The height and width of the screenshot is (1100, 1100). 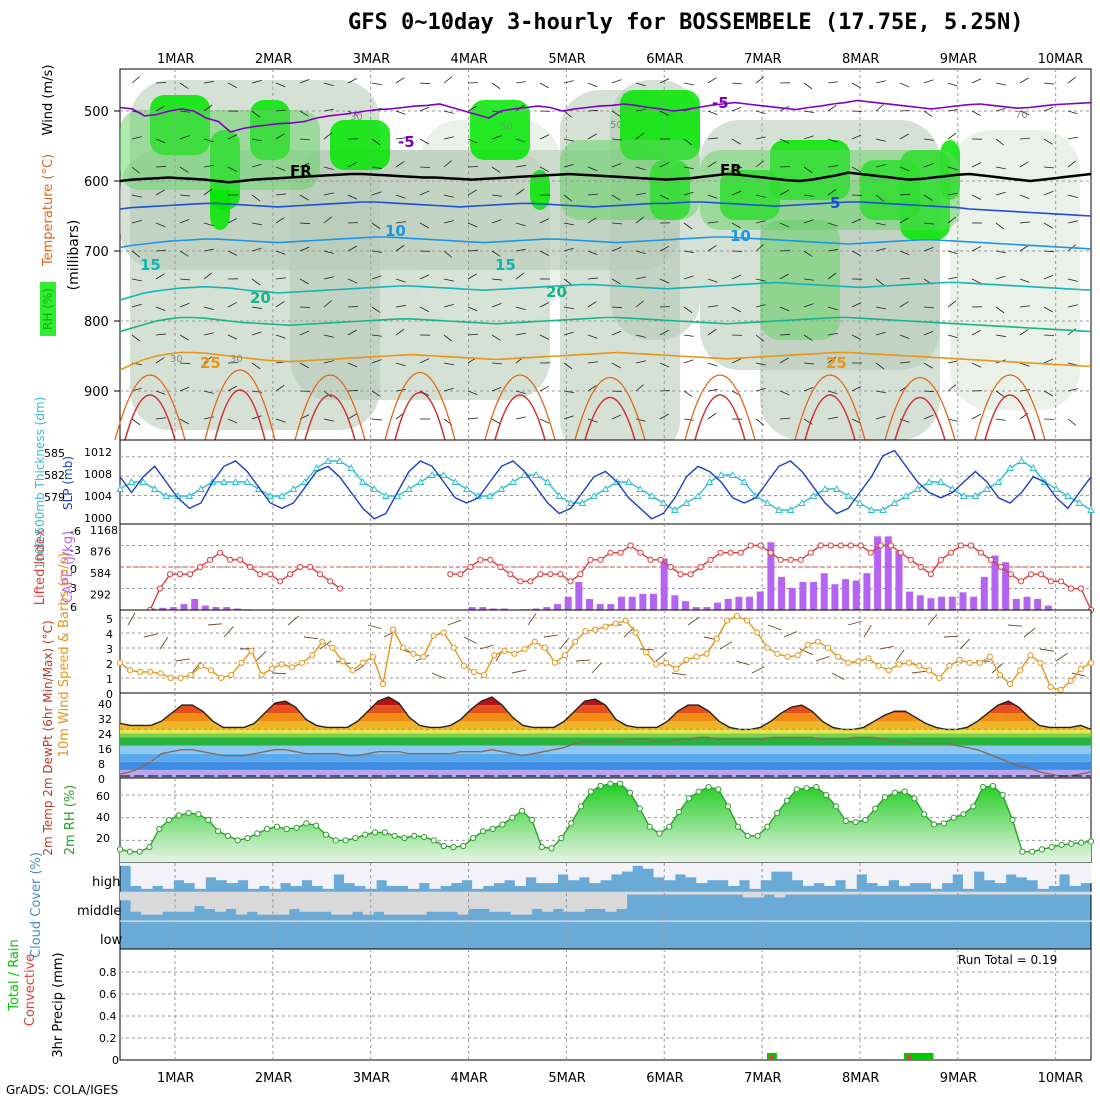 What do you see at coordinates (731, 170) in the screenshot?
I see `isotherm-label: FR` at bounding box center [731, 170].